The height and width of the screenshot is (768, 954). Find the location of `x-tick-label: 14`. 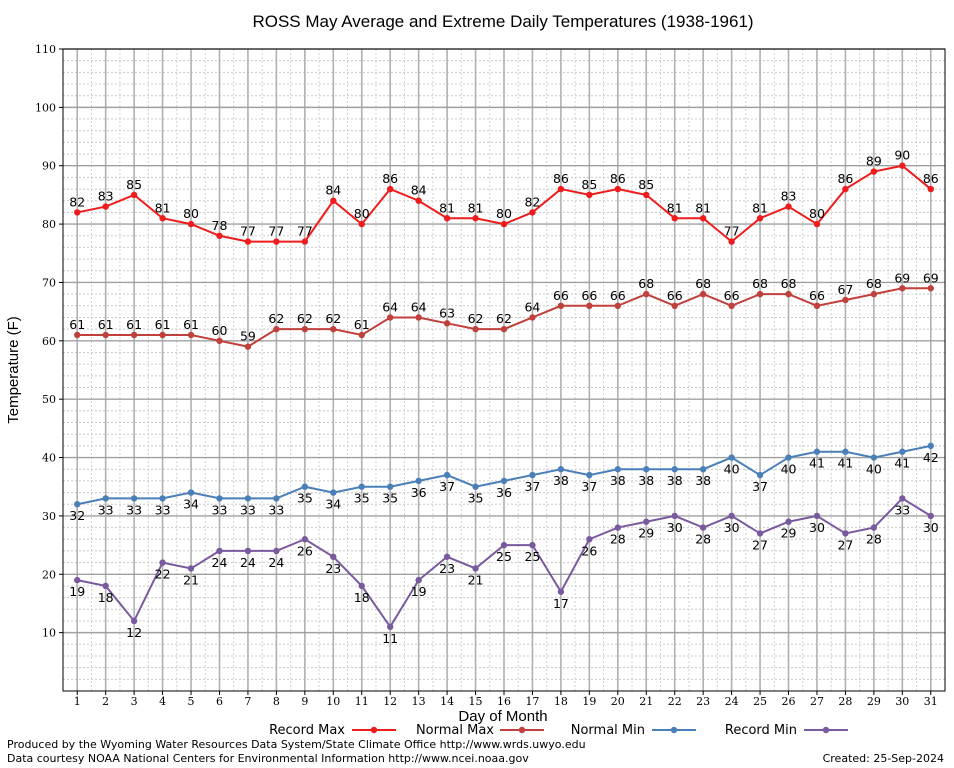

x-tick-label: 14 is located at coordinates (447, 701).